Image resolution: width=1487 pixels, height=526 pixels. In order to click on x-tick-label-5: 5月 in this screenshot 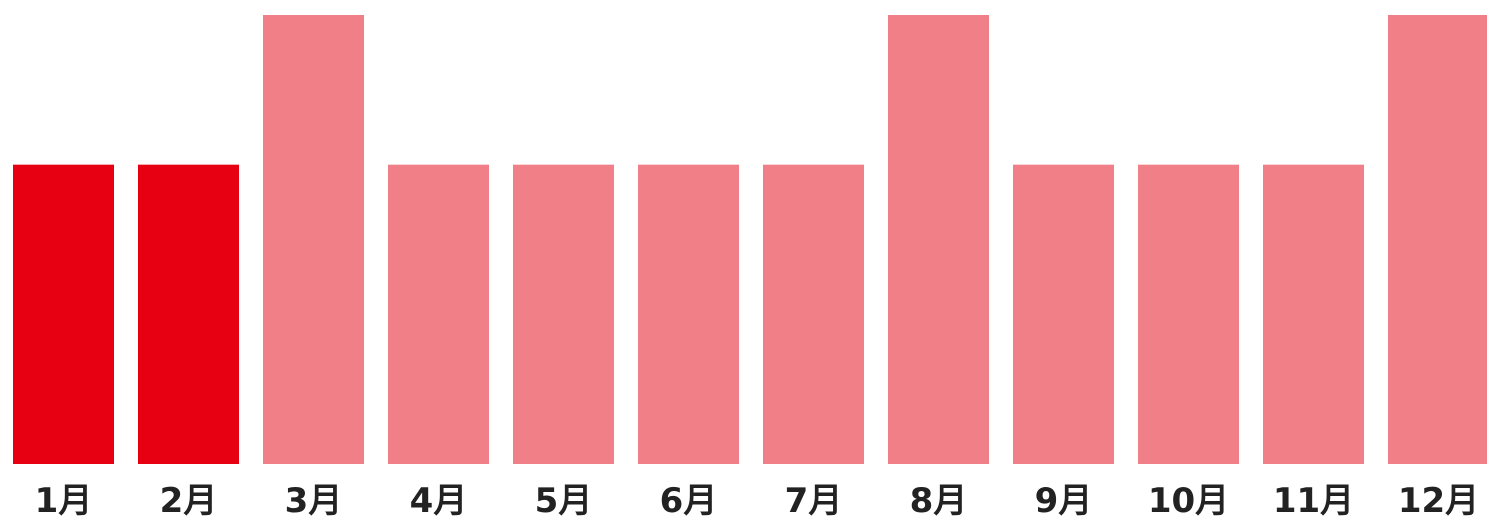, I will do `click(564, 501)`.